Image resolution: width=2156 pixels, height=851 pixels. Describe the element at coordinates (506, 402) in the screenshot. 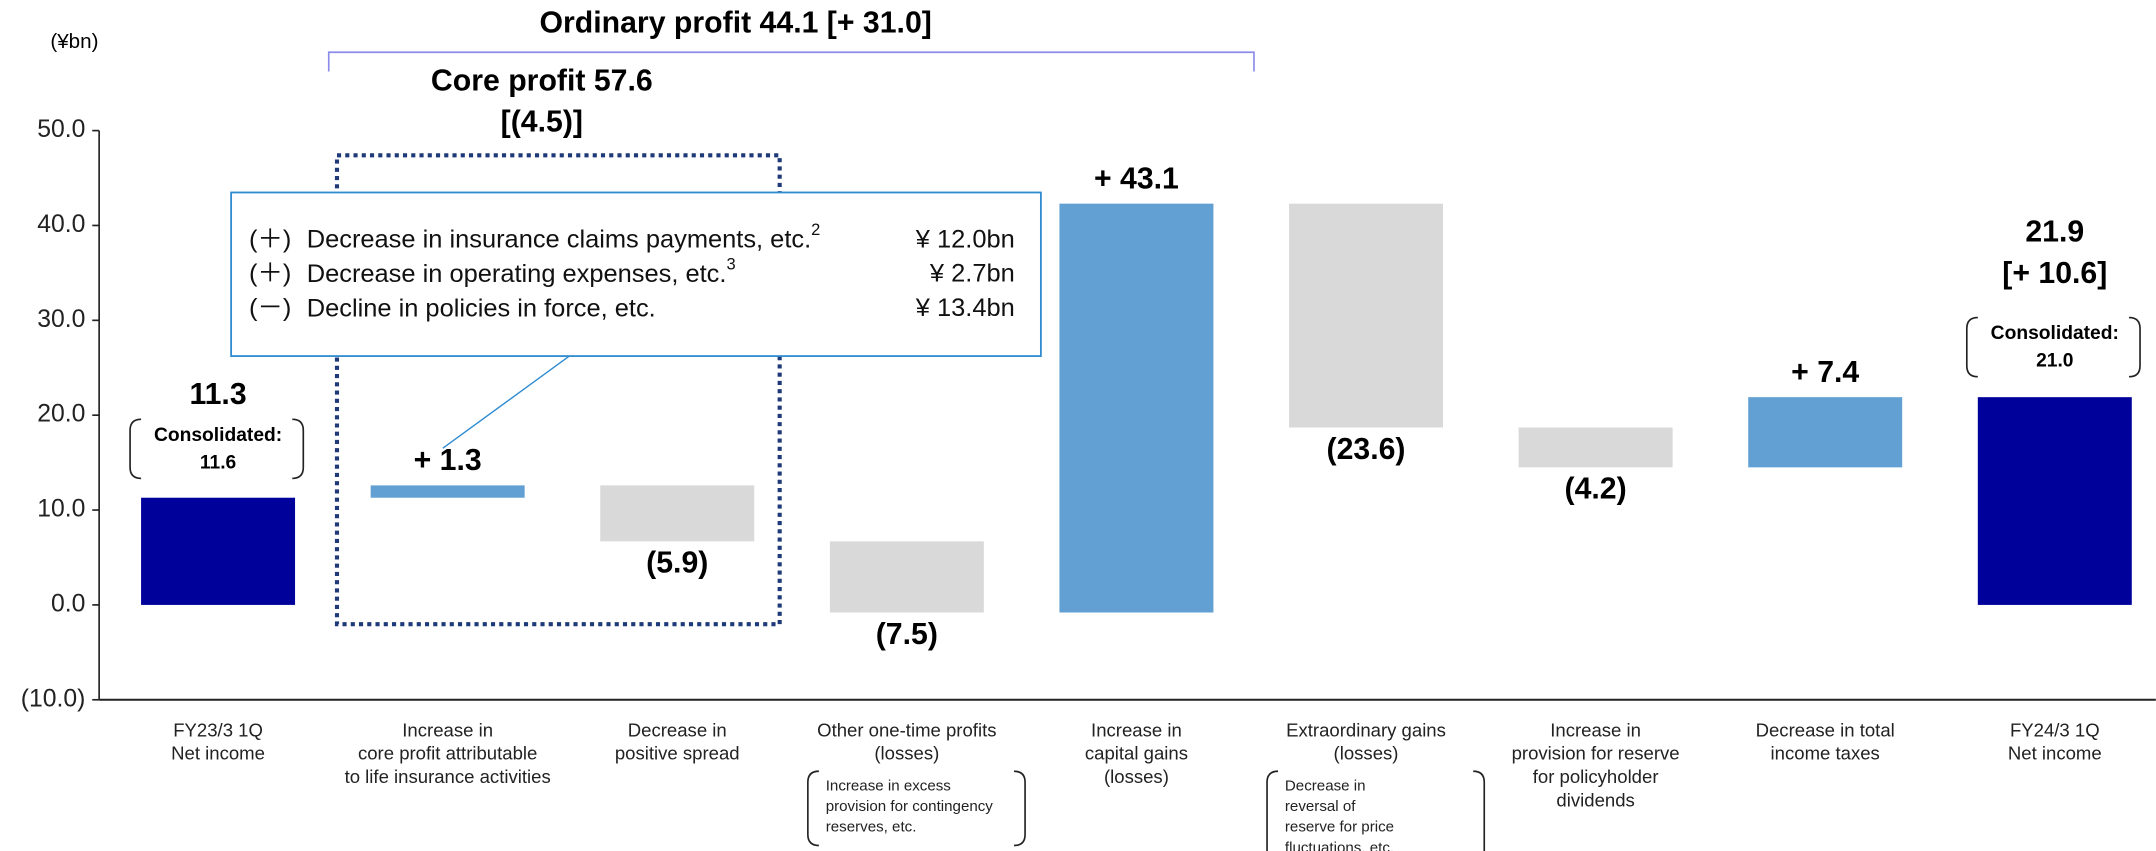

I see `callout-connector` at that location.